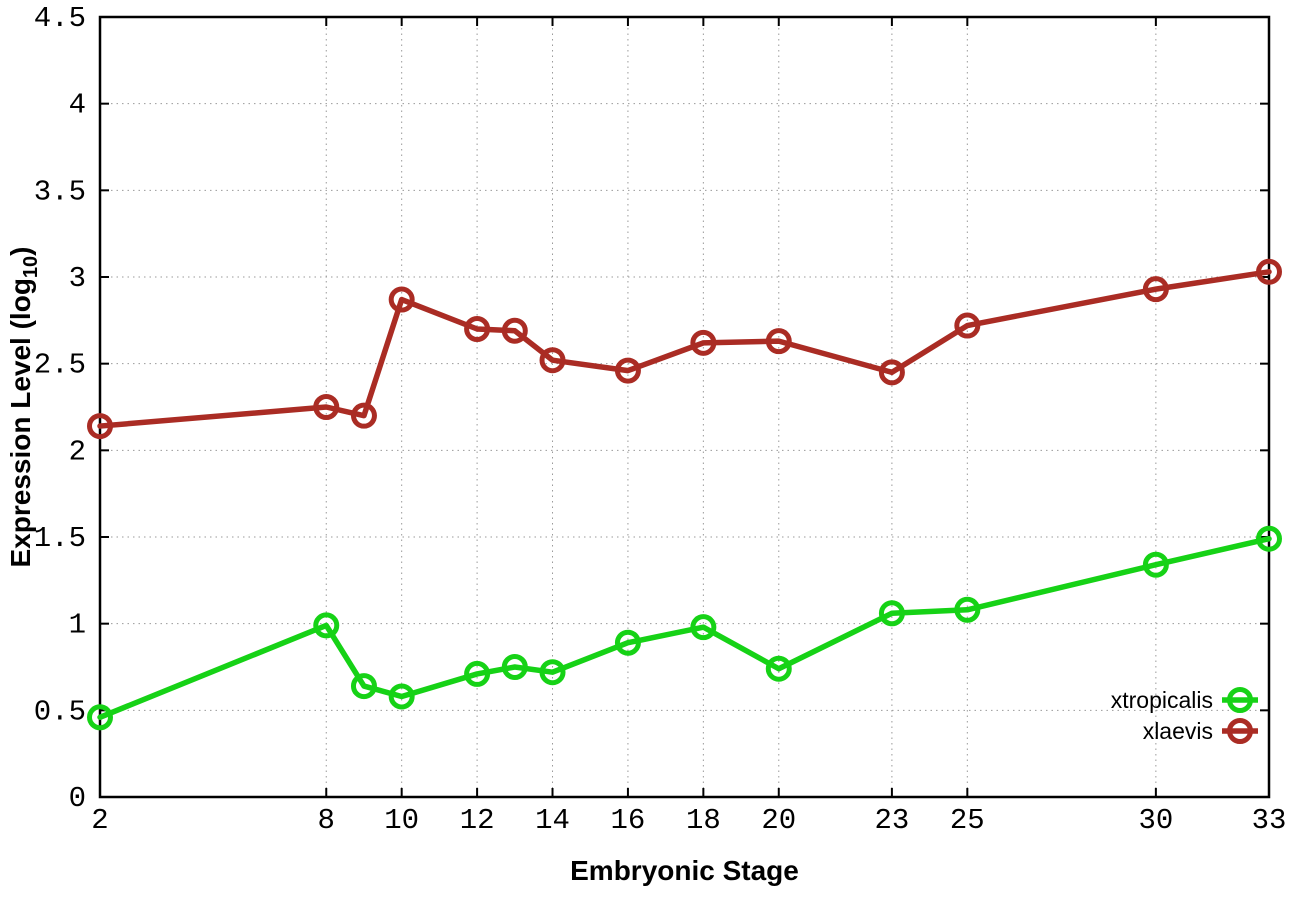 The width and height of the screenshot is (1296, 907). Describe the element at coordinates (628, 820) in the screenshot. I see `x-tick-label: 16` at that location.